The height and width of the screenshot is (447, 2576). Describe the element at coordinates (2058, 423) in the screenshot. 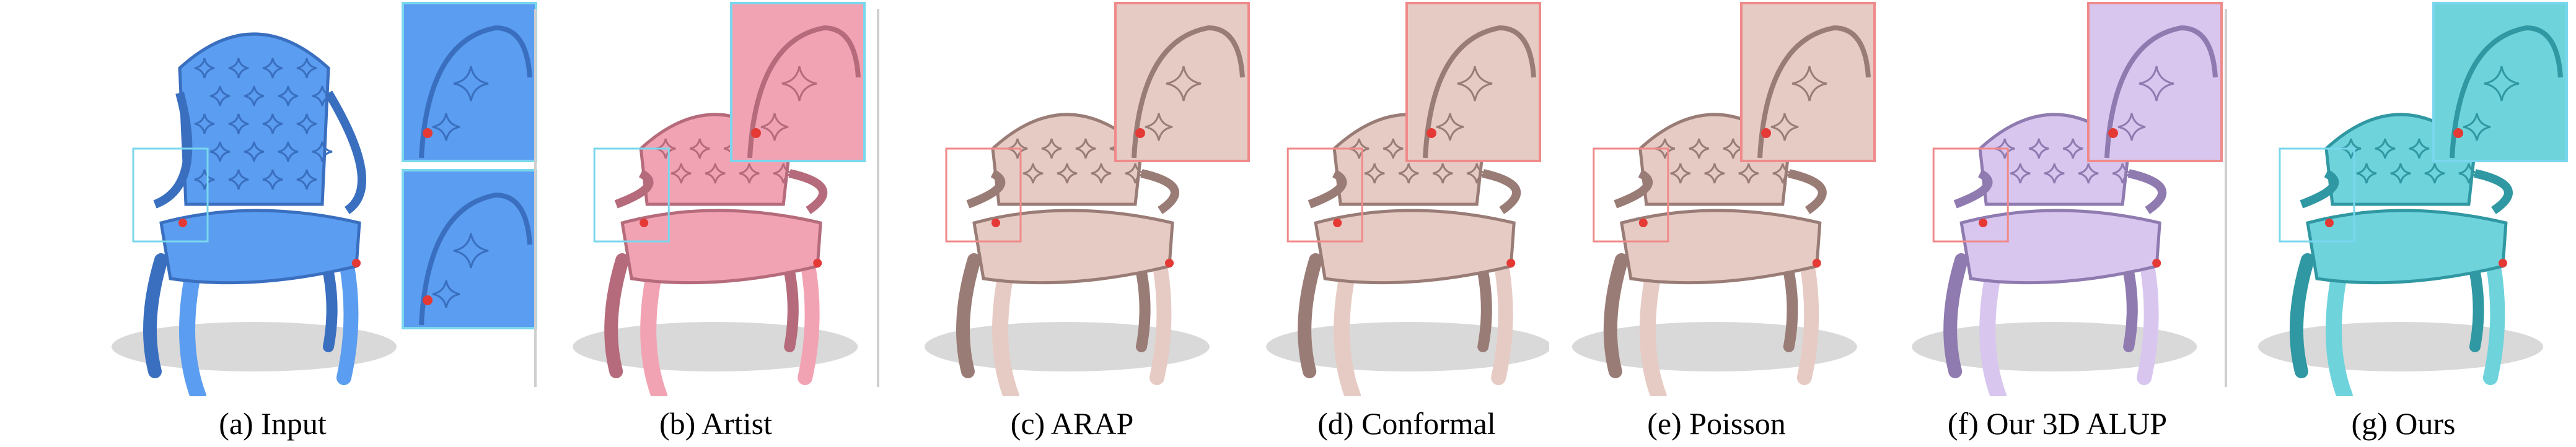

I see `panel-caption: (f) Our 3D ALUP` at that location.